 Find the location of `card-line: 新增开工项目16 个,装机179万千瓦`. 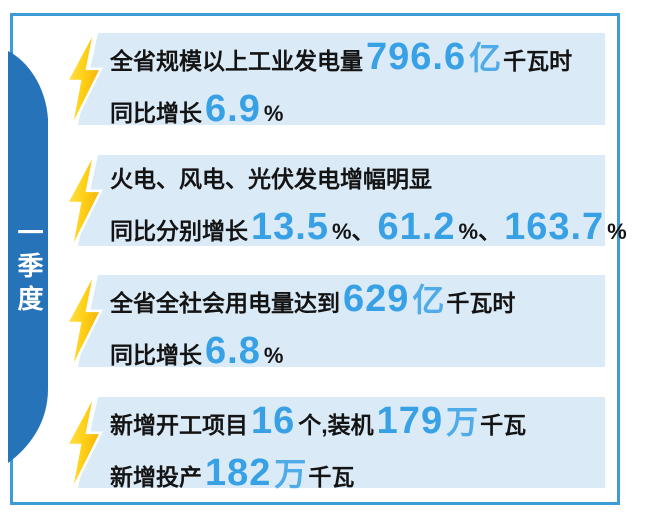

card-line: 新增开工项目16 个,装机179万千瓦 is located at coordinates (357, 425).